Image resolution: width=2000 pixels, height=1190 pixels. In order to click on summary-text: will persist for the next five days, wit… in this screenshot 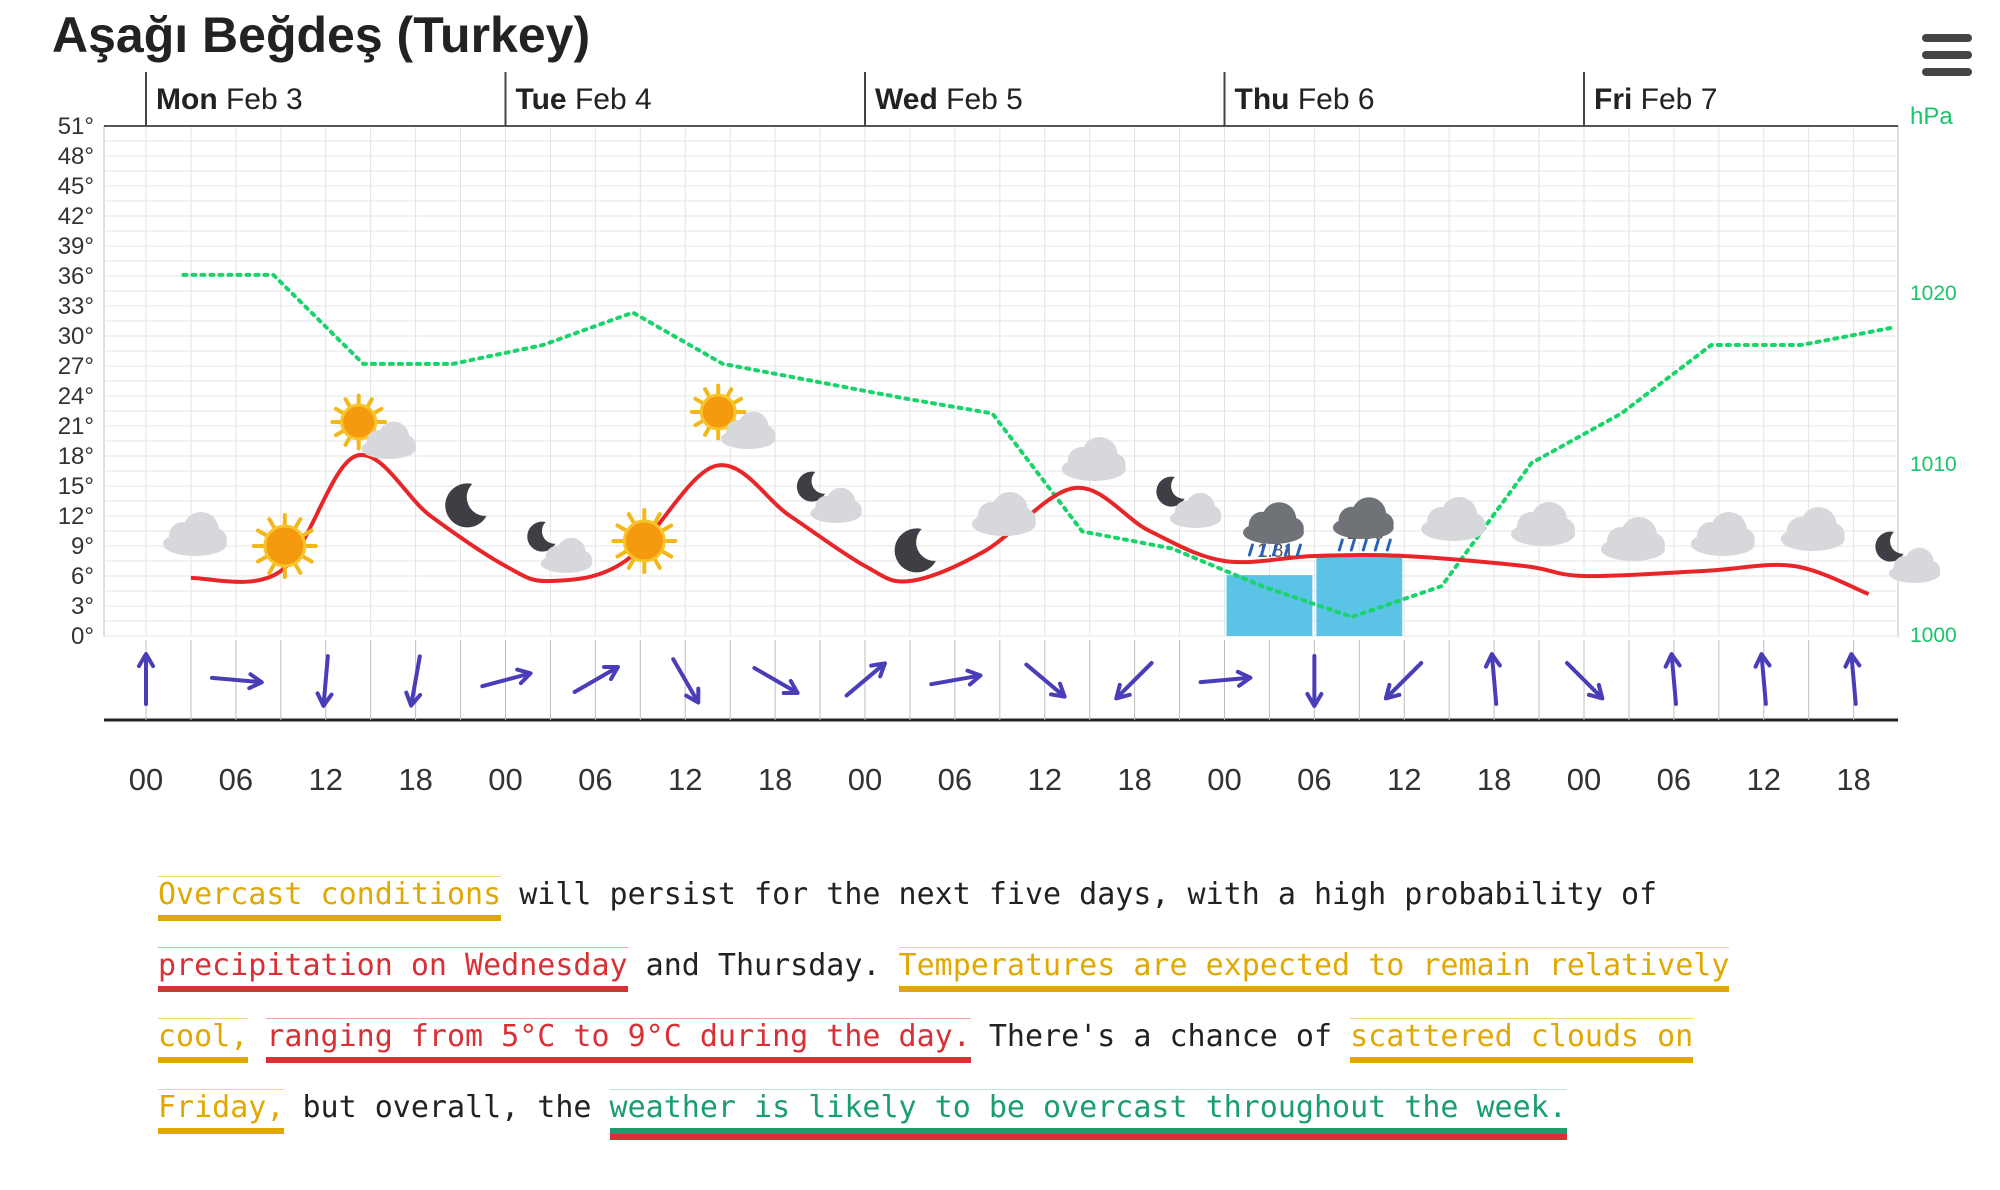, I will do `click(1079, 894)`.